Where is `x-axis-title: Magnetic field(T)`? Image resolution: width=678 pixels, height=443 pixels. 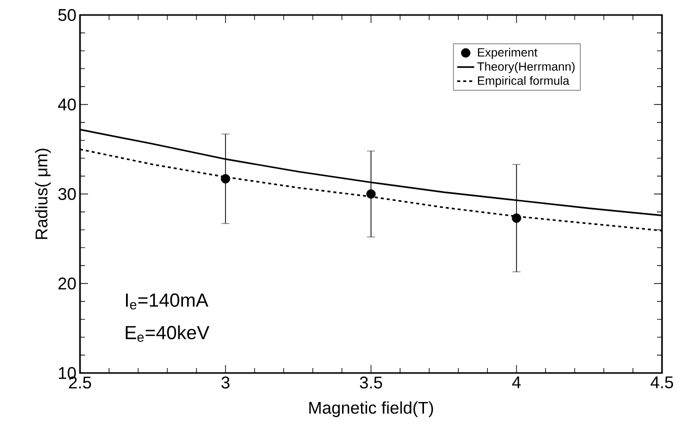 x-axis-title: Magnetic field(T) is located at coordinates (371, 409).